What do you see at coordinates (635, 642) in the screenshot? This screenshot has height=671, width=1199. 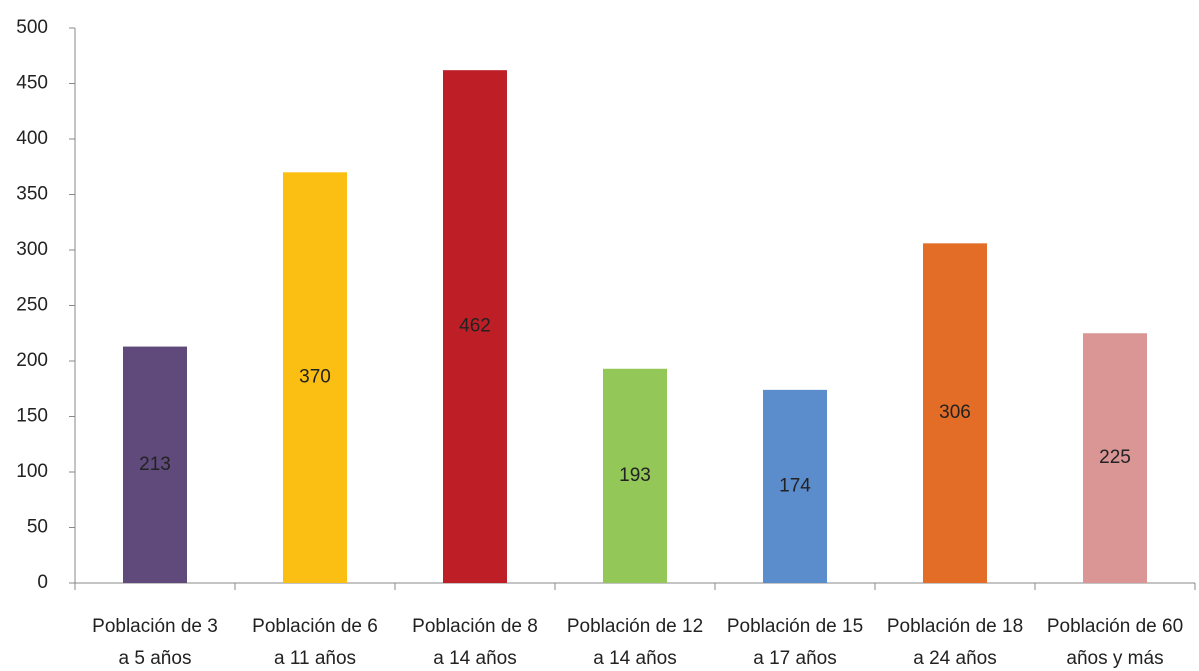 I see `x-tick-label: Población de 12 a 14 años` at bounding box center [635, 642].